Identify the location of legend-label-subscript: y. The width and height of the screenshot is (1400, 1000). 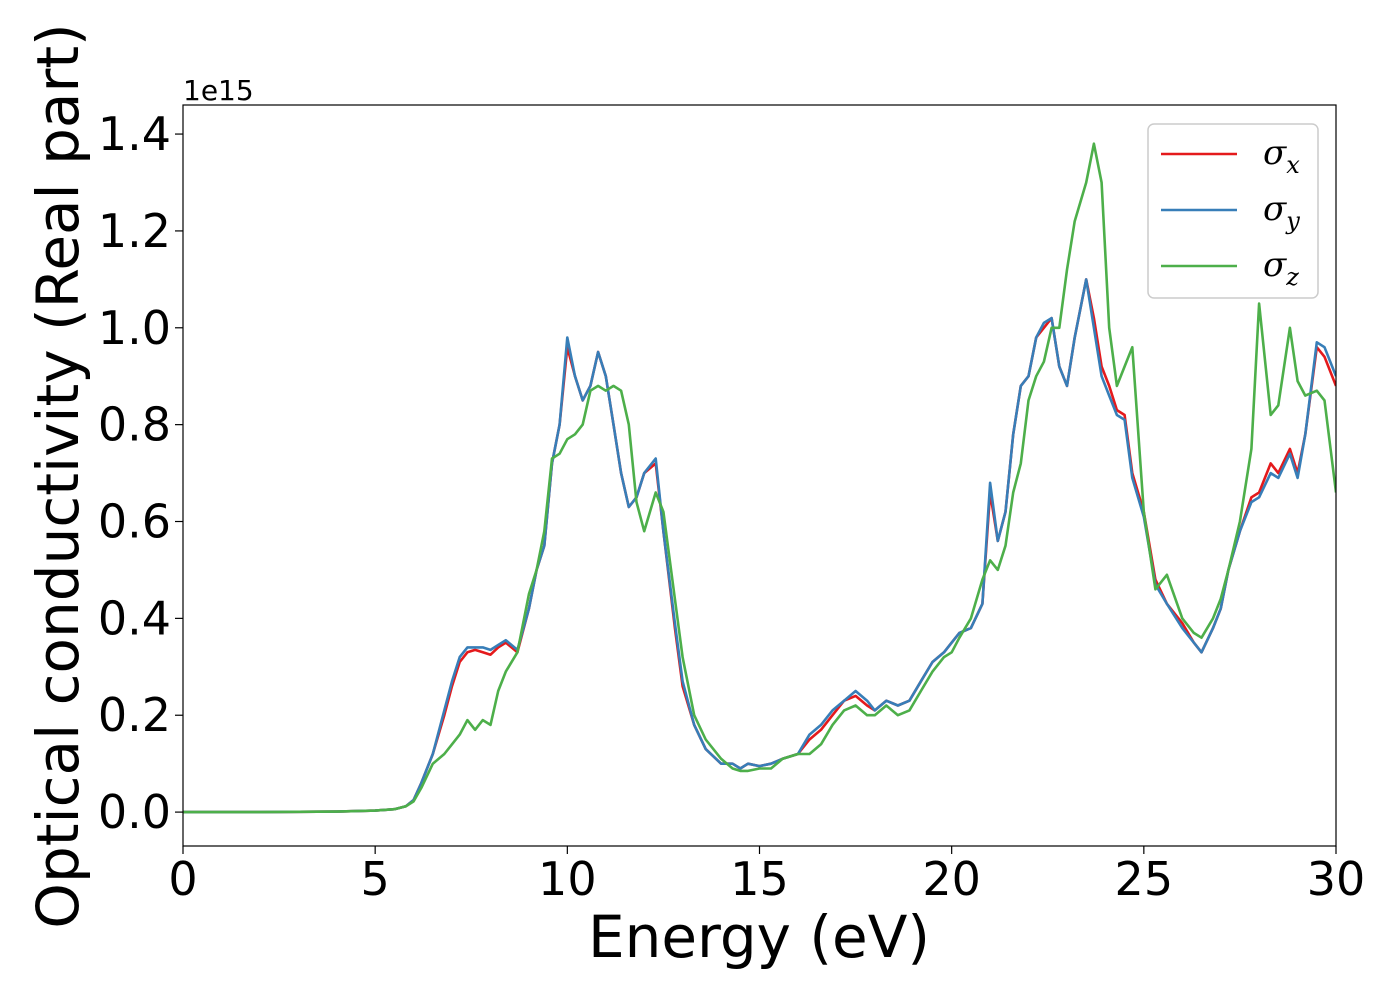
(1292, 221).